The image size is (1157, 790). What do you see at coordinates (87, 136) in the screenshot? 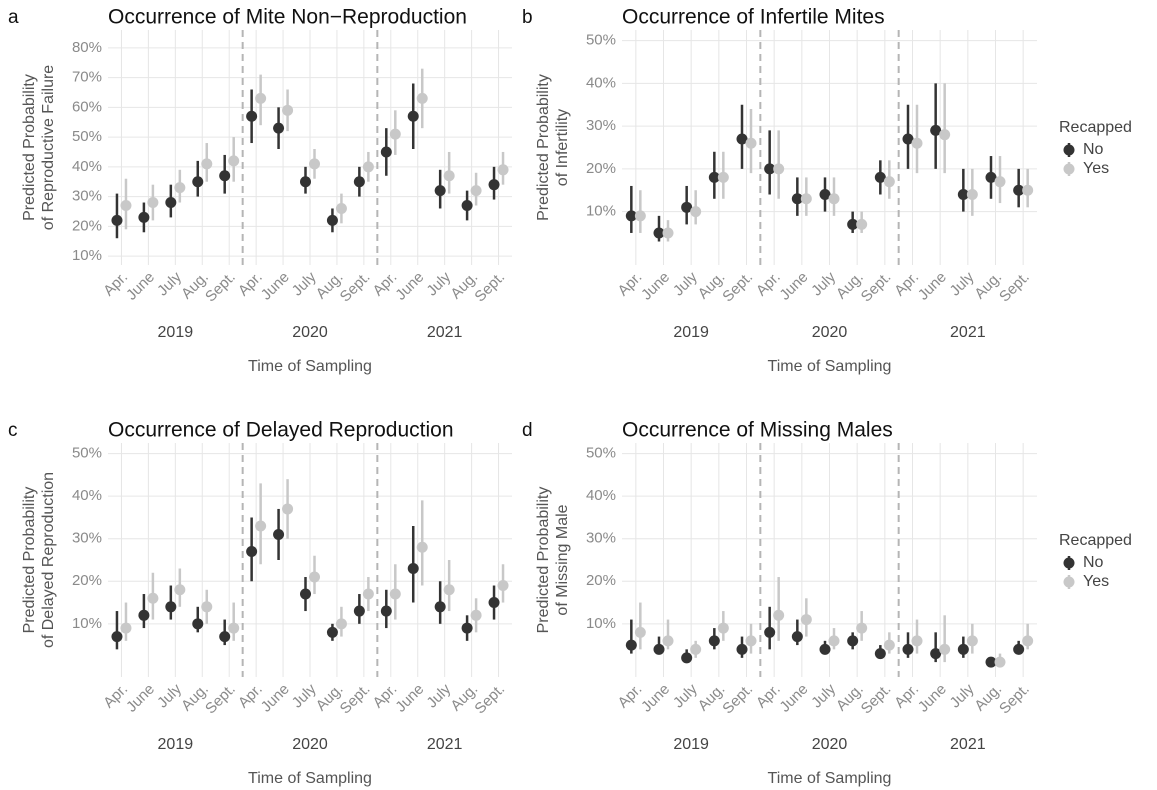
I see `y-tick-label: 50%` at bounding box center [87, 136].